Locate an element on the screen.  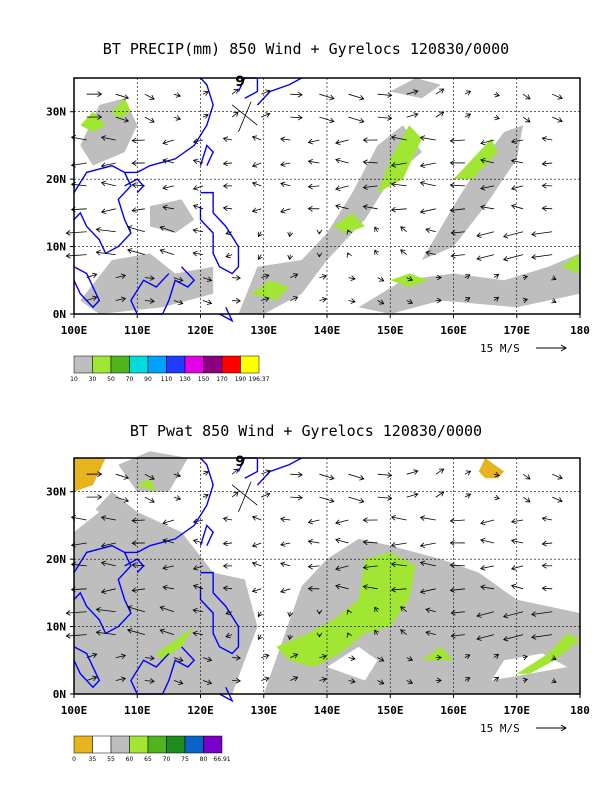
reference-vector-head is located at coordinates (563, 728).